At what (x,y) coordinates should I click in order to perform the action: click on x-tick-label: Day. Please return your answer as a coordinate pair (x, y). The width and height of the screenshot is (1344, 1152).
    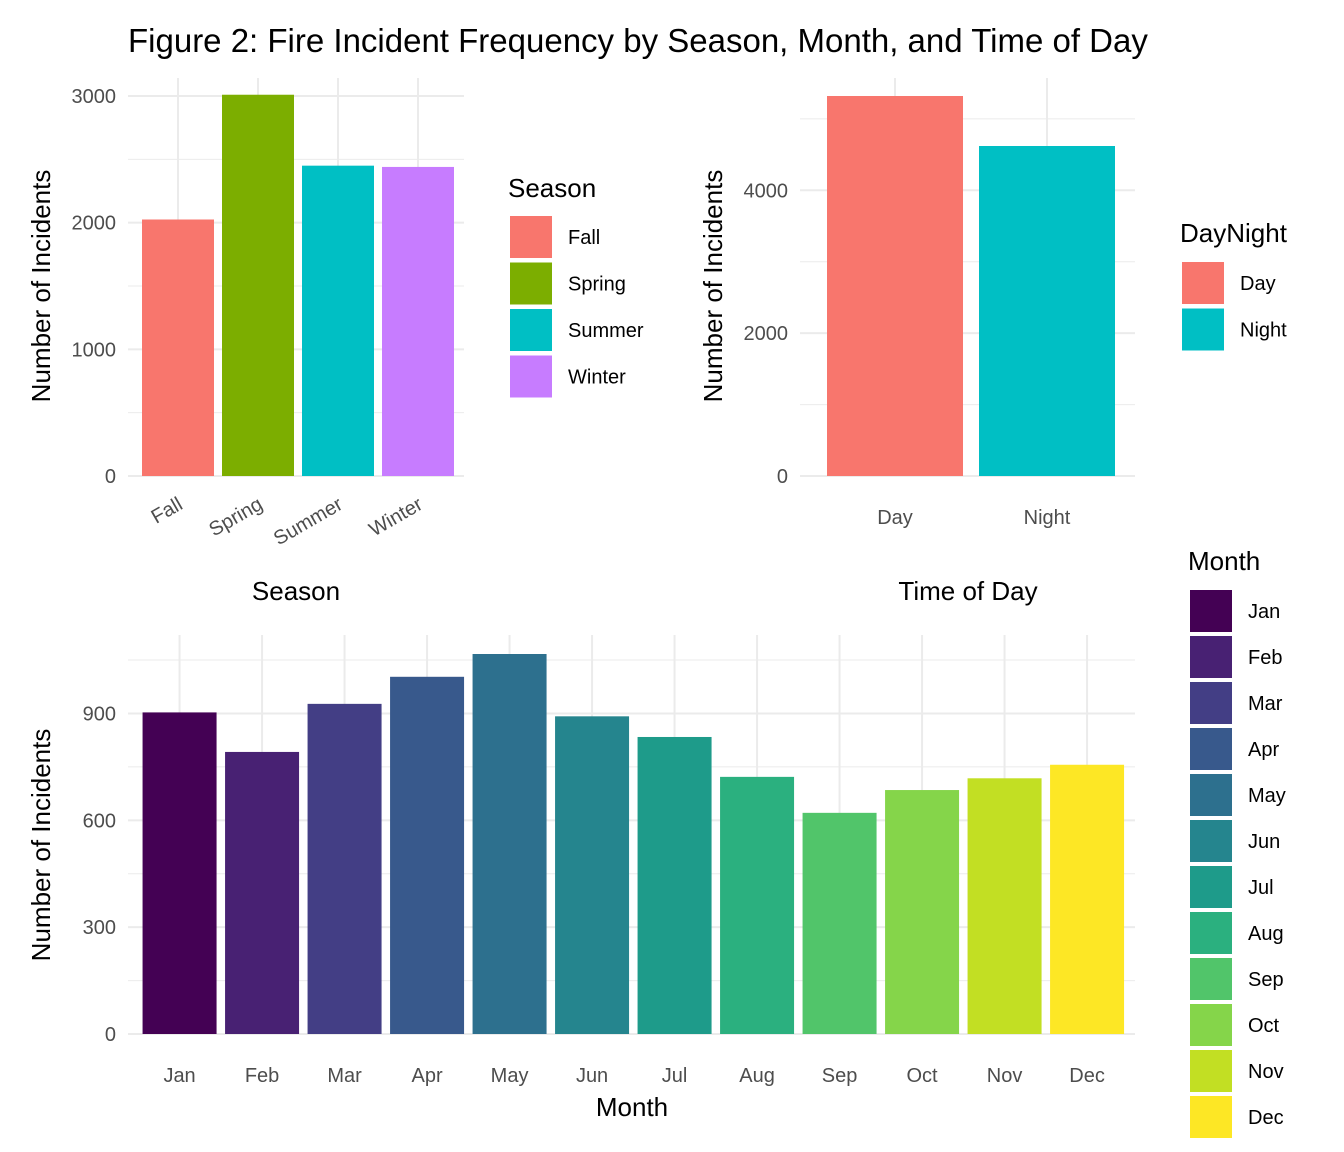
    Looking at the image, I should click on (895, 518).